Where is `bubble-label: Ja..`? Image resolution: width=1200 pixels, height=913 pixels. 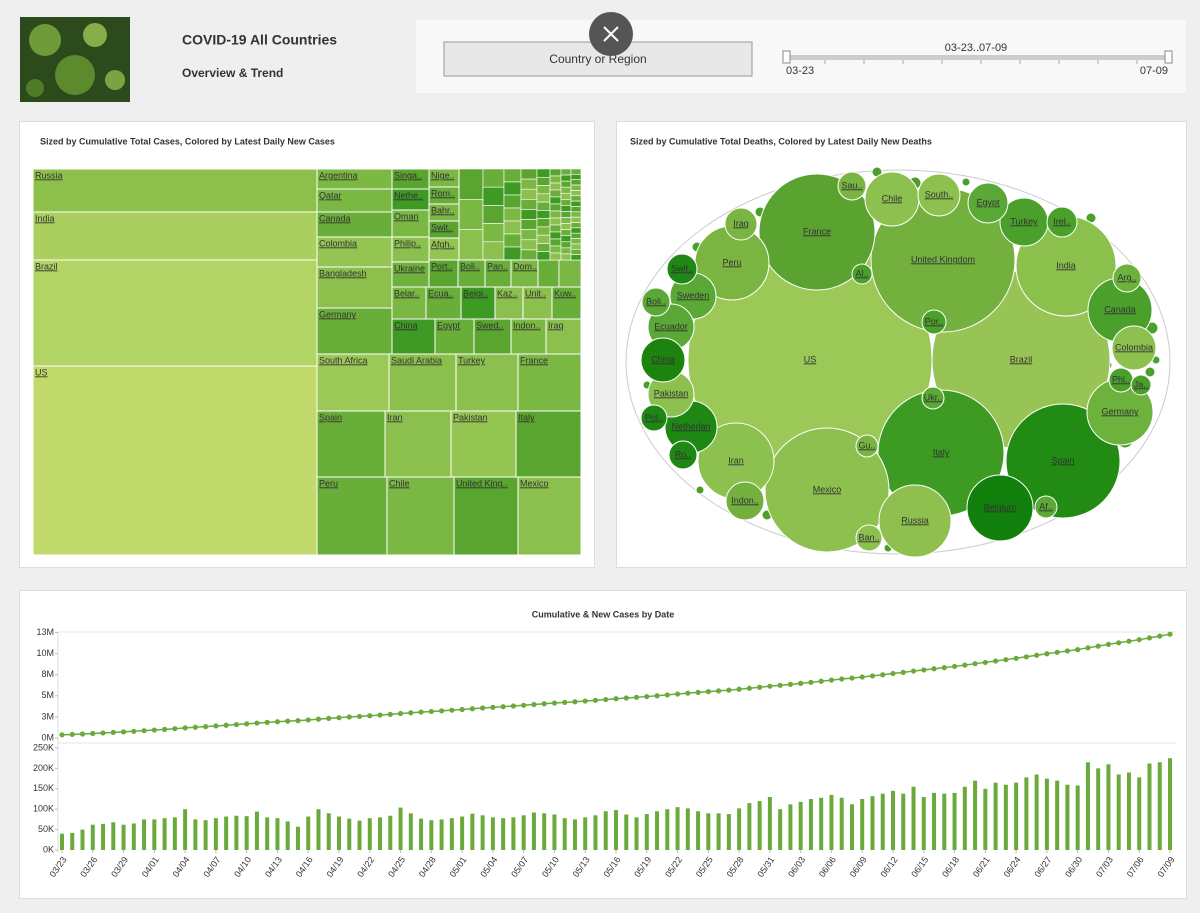 bubble-label: Ja.. is located at coordinates (1141, 384).